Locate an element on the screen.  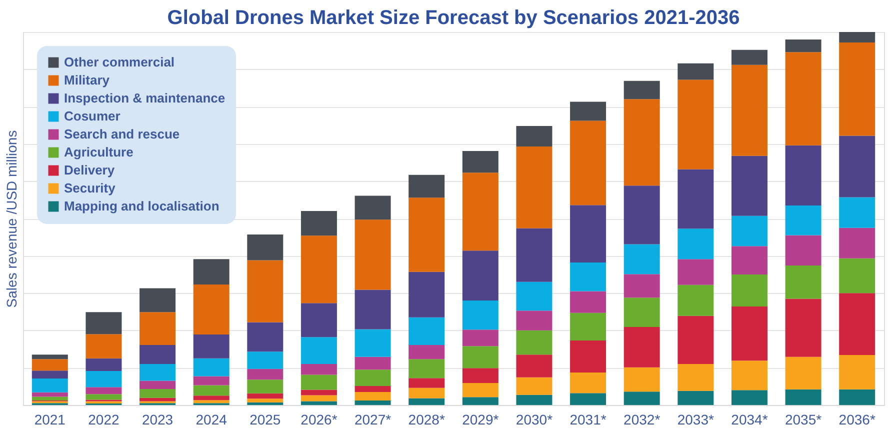
x-tick-label: 2023 is located at coordinates (158, 420).